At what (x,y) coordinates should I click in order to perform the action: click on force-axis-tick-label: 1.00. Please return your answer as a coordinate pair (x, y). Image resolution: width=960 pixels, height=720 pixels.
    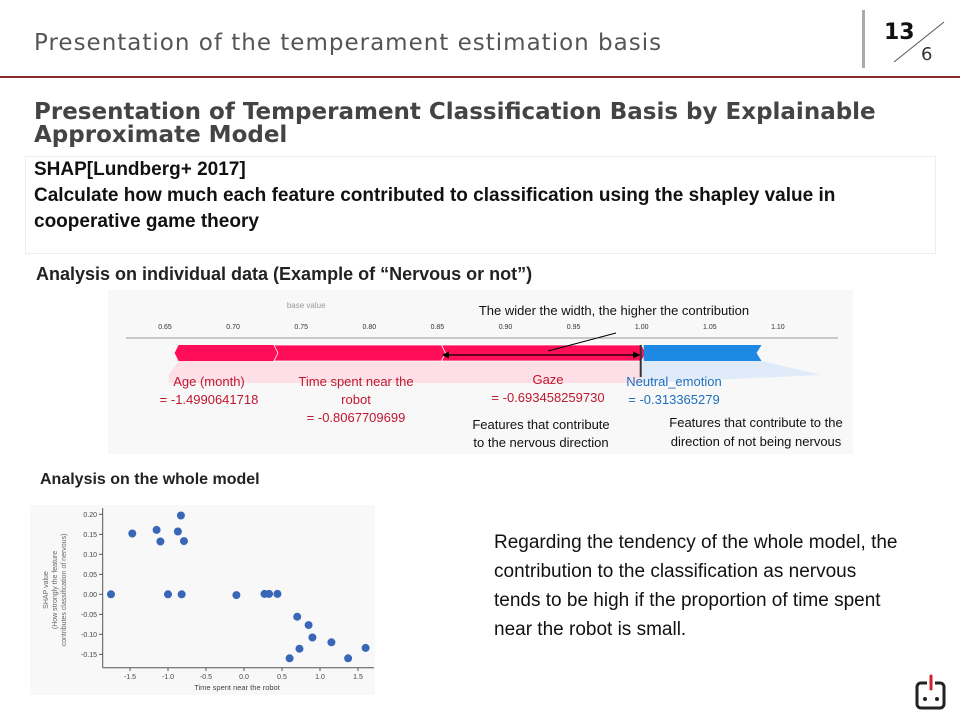
    Looking at the image, I should click on (642, 327).